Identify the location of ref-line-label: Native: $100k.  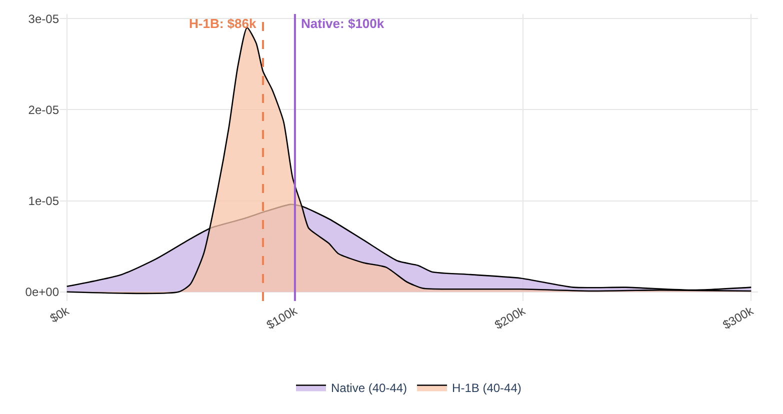
(343, 23).